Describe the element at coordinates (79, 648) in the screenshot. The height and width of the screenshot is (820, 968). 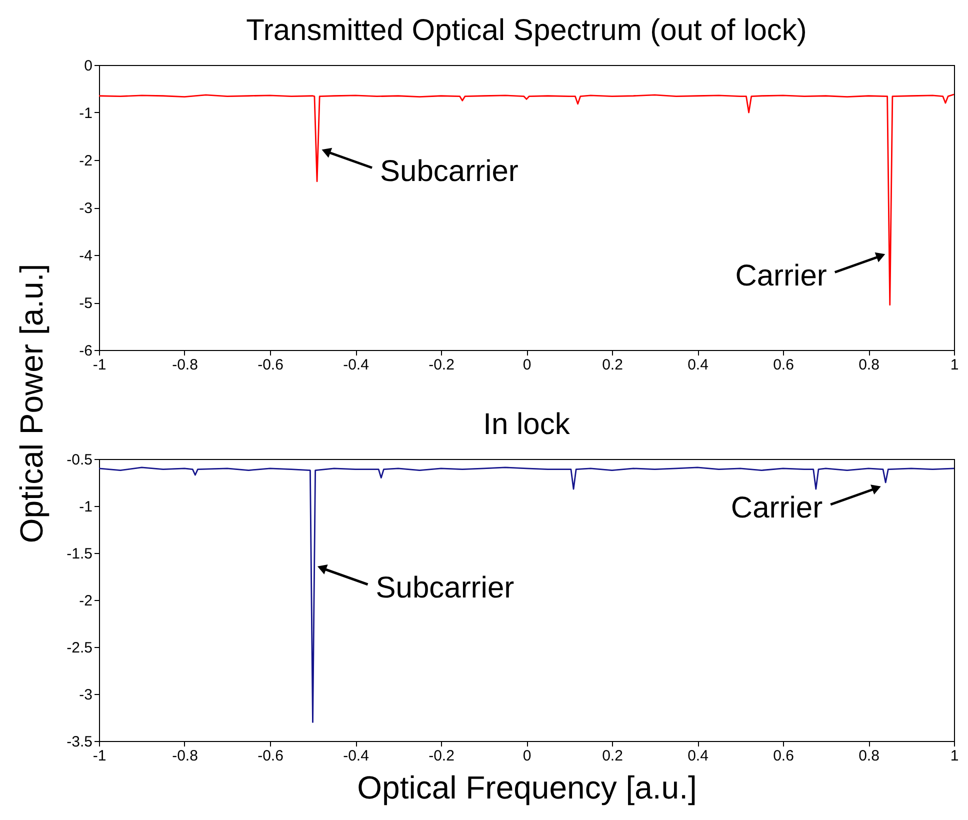
I see `y-tick-label: -2.5` at that location.